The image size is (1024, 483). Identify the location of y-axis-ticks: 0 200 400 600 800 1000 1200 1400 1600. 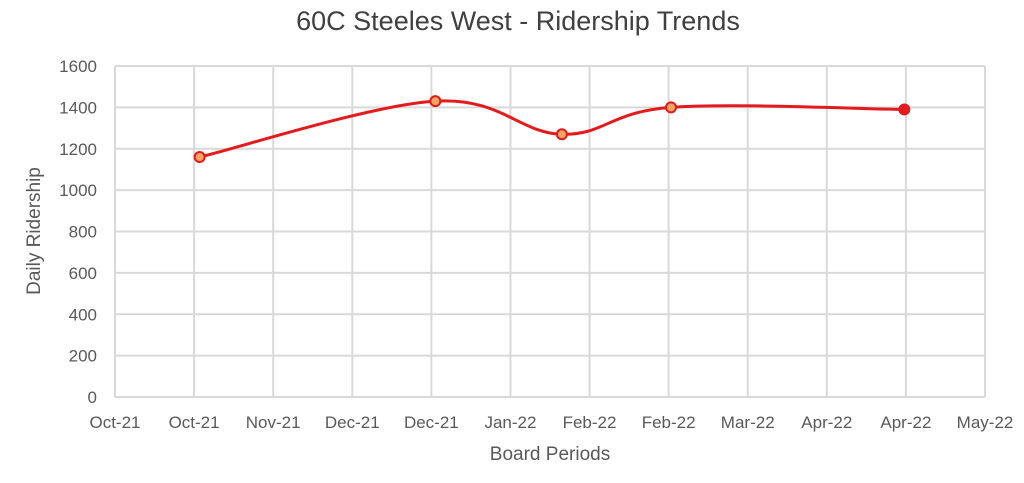
(78, 232).